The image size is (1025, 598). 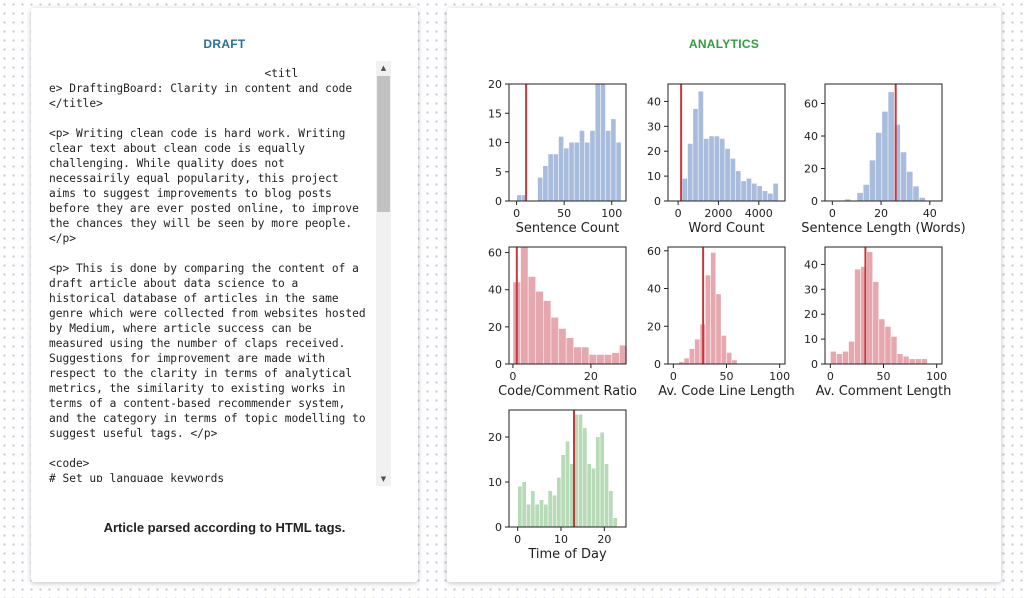 What do you see at coordinates (759, 213) in the screenshot?
I see `x-tick-label: 4000` at bounding box center [759, 213].